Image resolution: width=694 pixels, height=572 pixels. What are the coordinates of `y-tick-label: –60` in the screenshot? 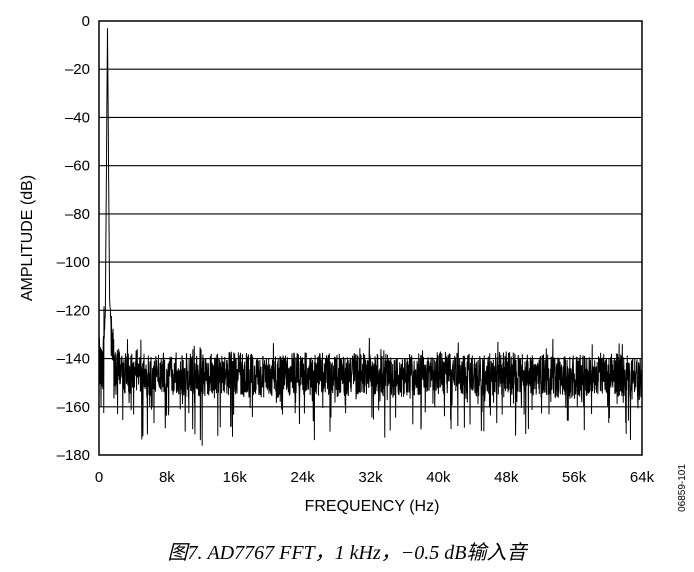 It's located at (77, 166).